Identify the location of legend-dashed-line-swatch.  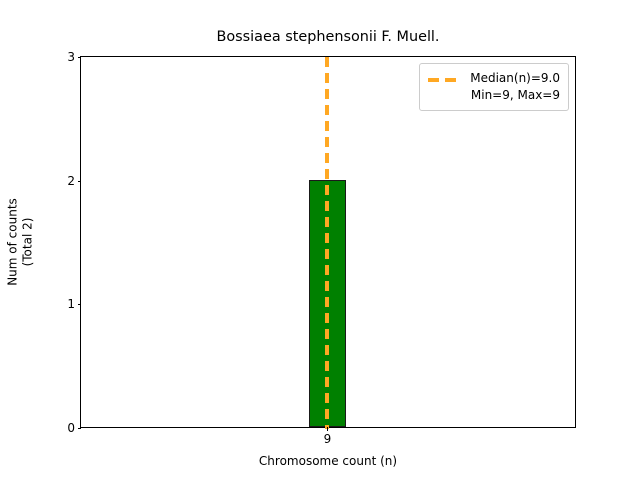
(445, 79).